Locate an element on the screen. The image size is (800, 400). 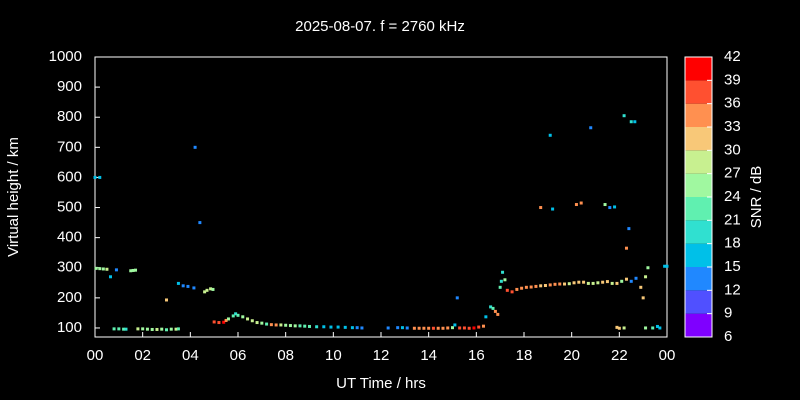
x-tick-label: 18 is located at coordinates (524, 355).